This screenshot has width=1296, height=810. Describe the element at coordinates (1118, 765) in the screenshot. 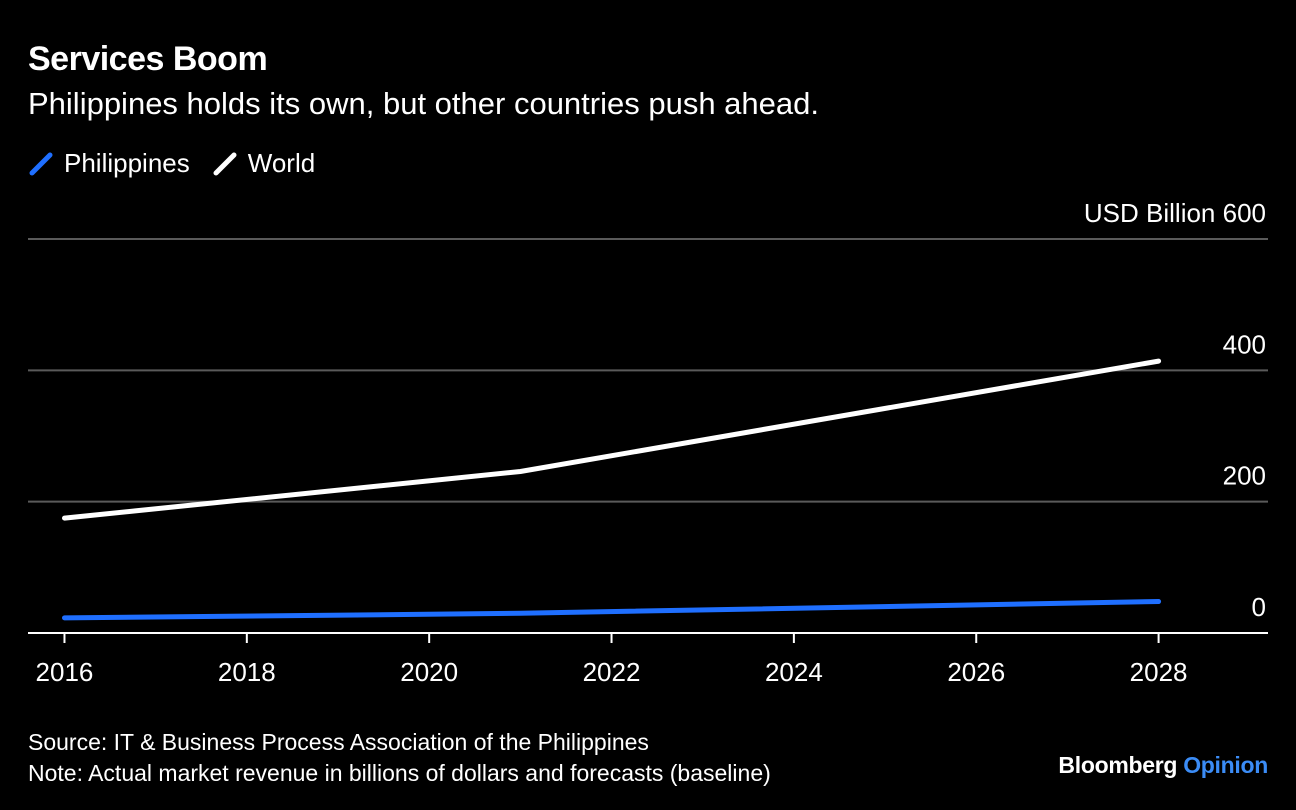

I see `brand-name: Bloomberg` at that location.